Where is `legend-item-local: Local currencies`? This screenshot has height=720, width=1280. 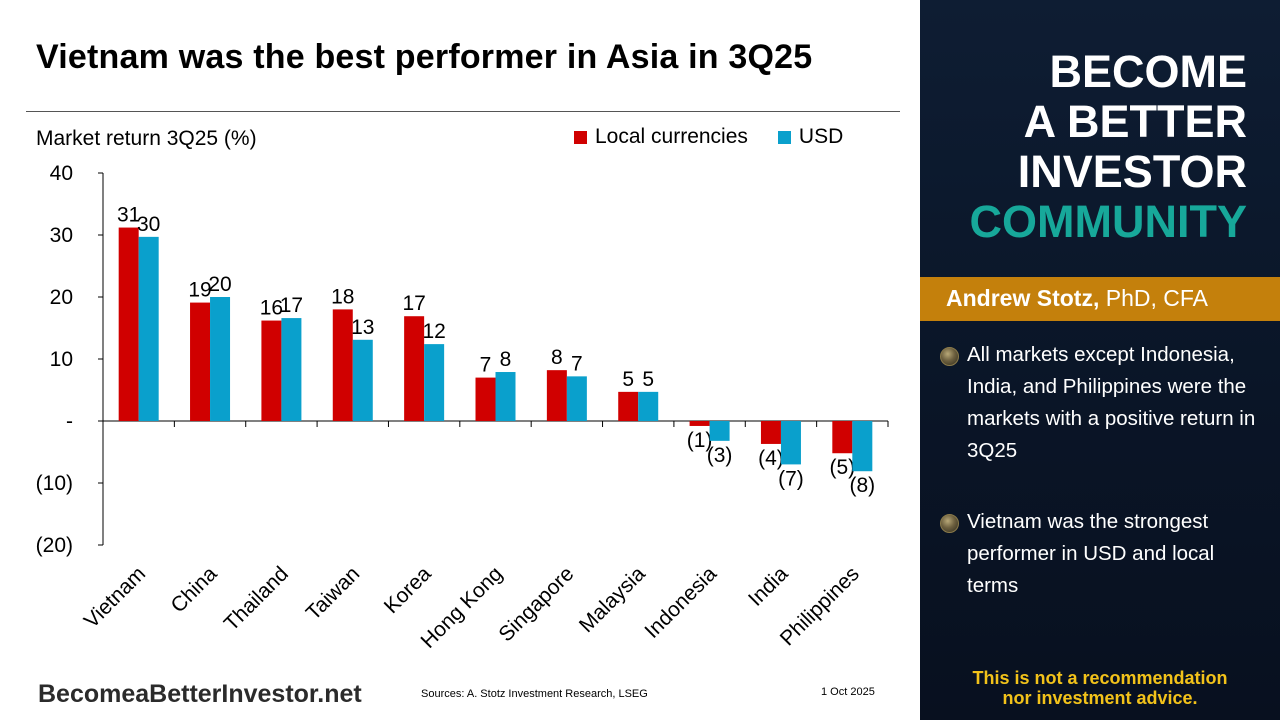
legend-item-local: Local currencies is located at coordinates (661, 137).